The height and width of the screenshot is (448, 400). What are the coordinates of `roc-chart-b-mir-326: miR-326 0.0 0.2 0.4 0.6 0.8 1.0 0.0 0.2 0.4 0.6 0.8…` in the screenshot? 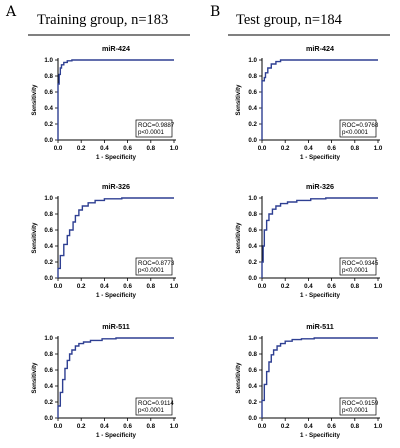 It's located at (309, 240).